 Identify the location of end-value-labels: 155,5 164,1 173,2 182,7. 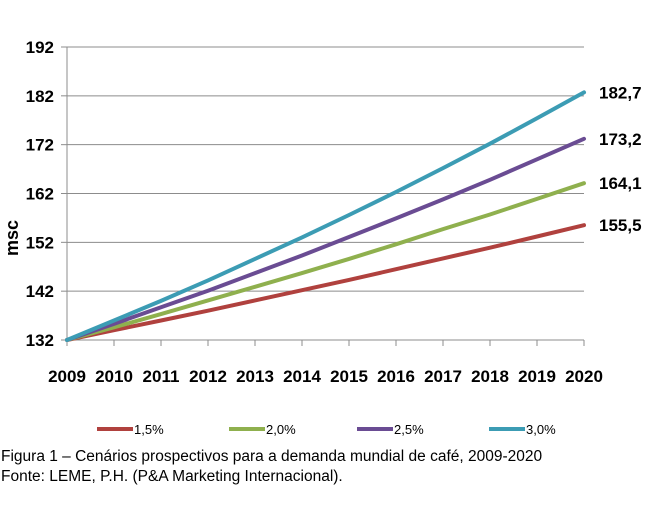
(620, 159).